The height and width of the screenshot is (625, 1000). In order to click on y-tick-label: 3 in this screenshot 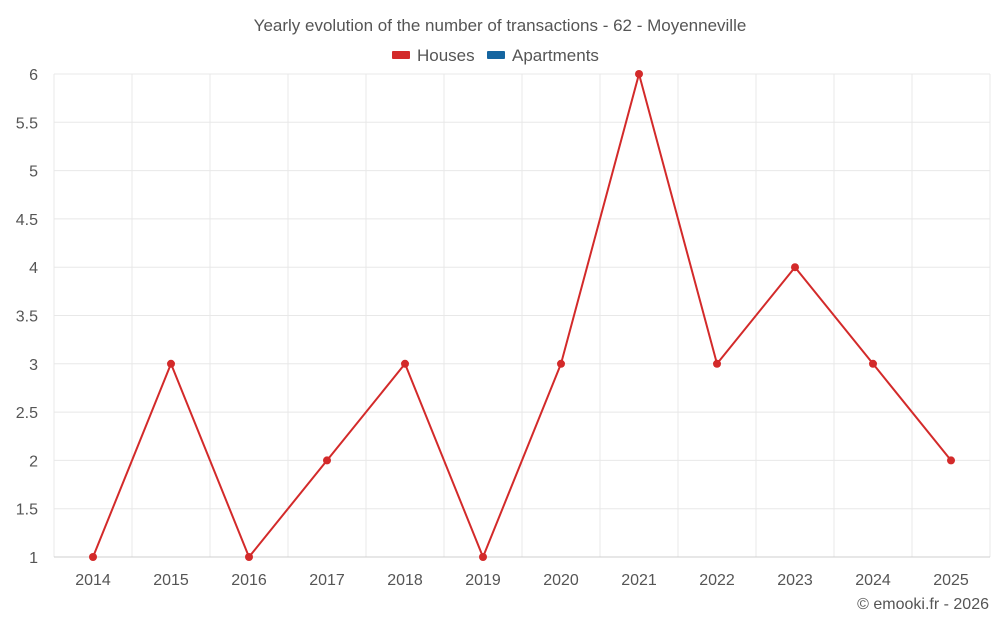, I will do `click(33, 365)`.